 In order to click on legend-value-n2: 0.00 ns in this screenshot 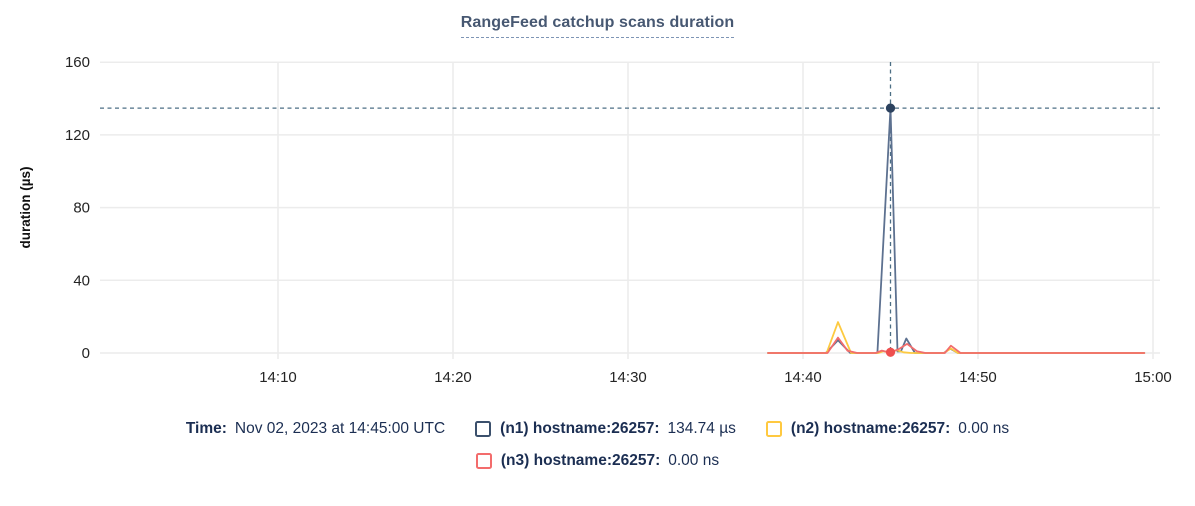, I will do `click(984, 428)`.